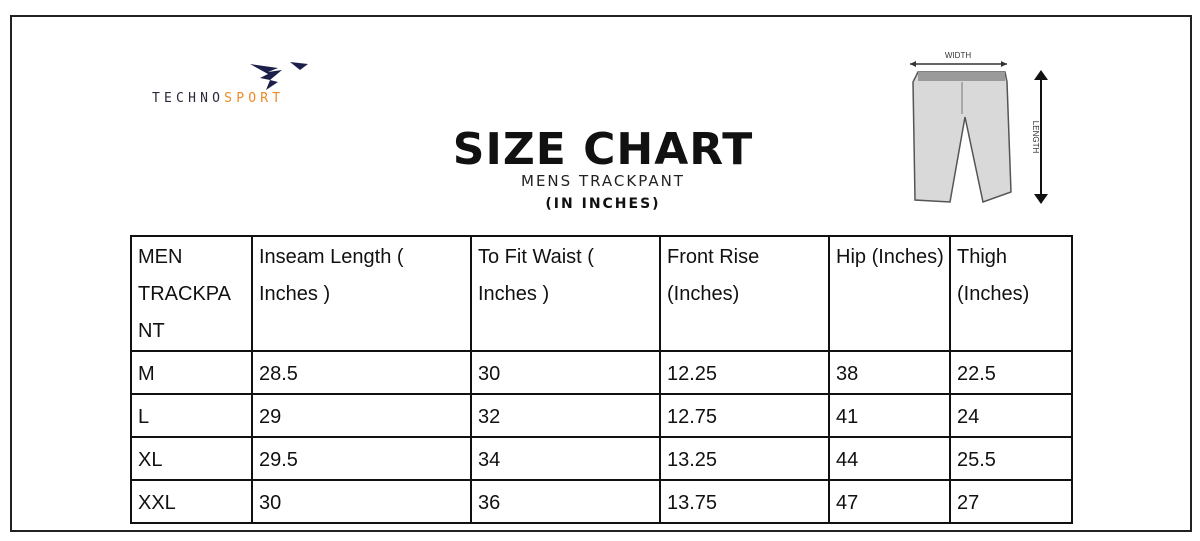  I want to click on table-cell: 41, so click(889, 415).